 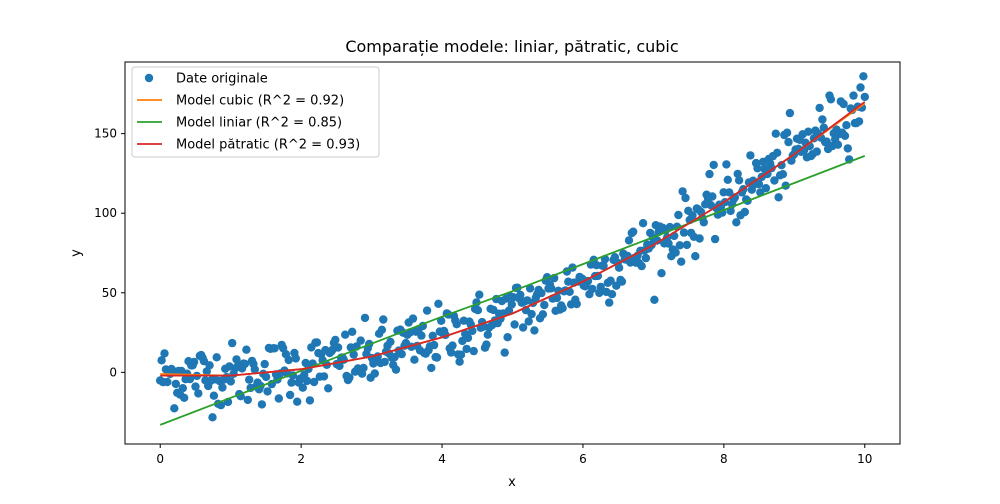 What do you see at coordinates (222, 79) in the screenshot?
I see `legend-label: Date originale` at bounding box center [222, 79].